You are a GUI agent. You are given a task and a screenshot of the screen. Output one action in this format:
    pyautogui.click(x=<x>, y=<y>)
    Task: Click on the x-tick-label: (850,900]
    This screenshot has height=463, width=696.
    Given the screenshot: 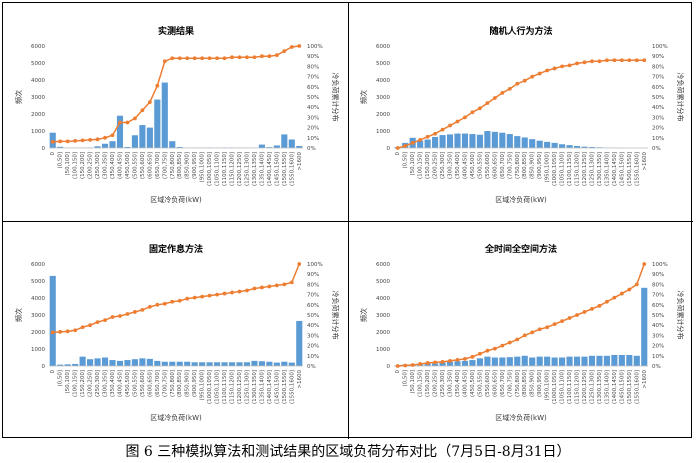 What is the action you would take?
    pyautogui.click(x=533, y=165)
    